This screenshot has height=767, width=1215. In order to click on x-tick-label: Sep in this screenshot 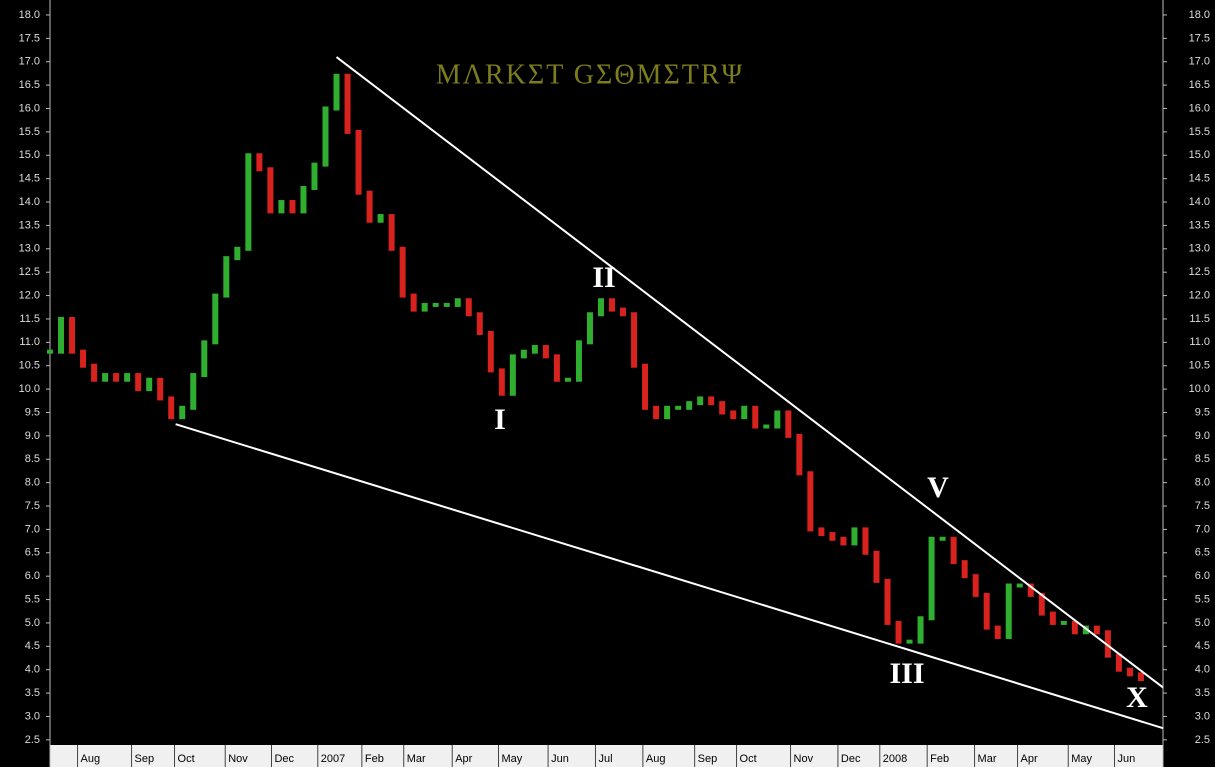, I will do `click(708, 759)`.